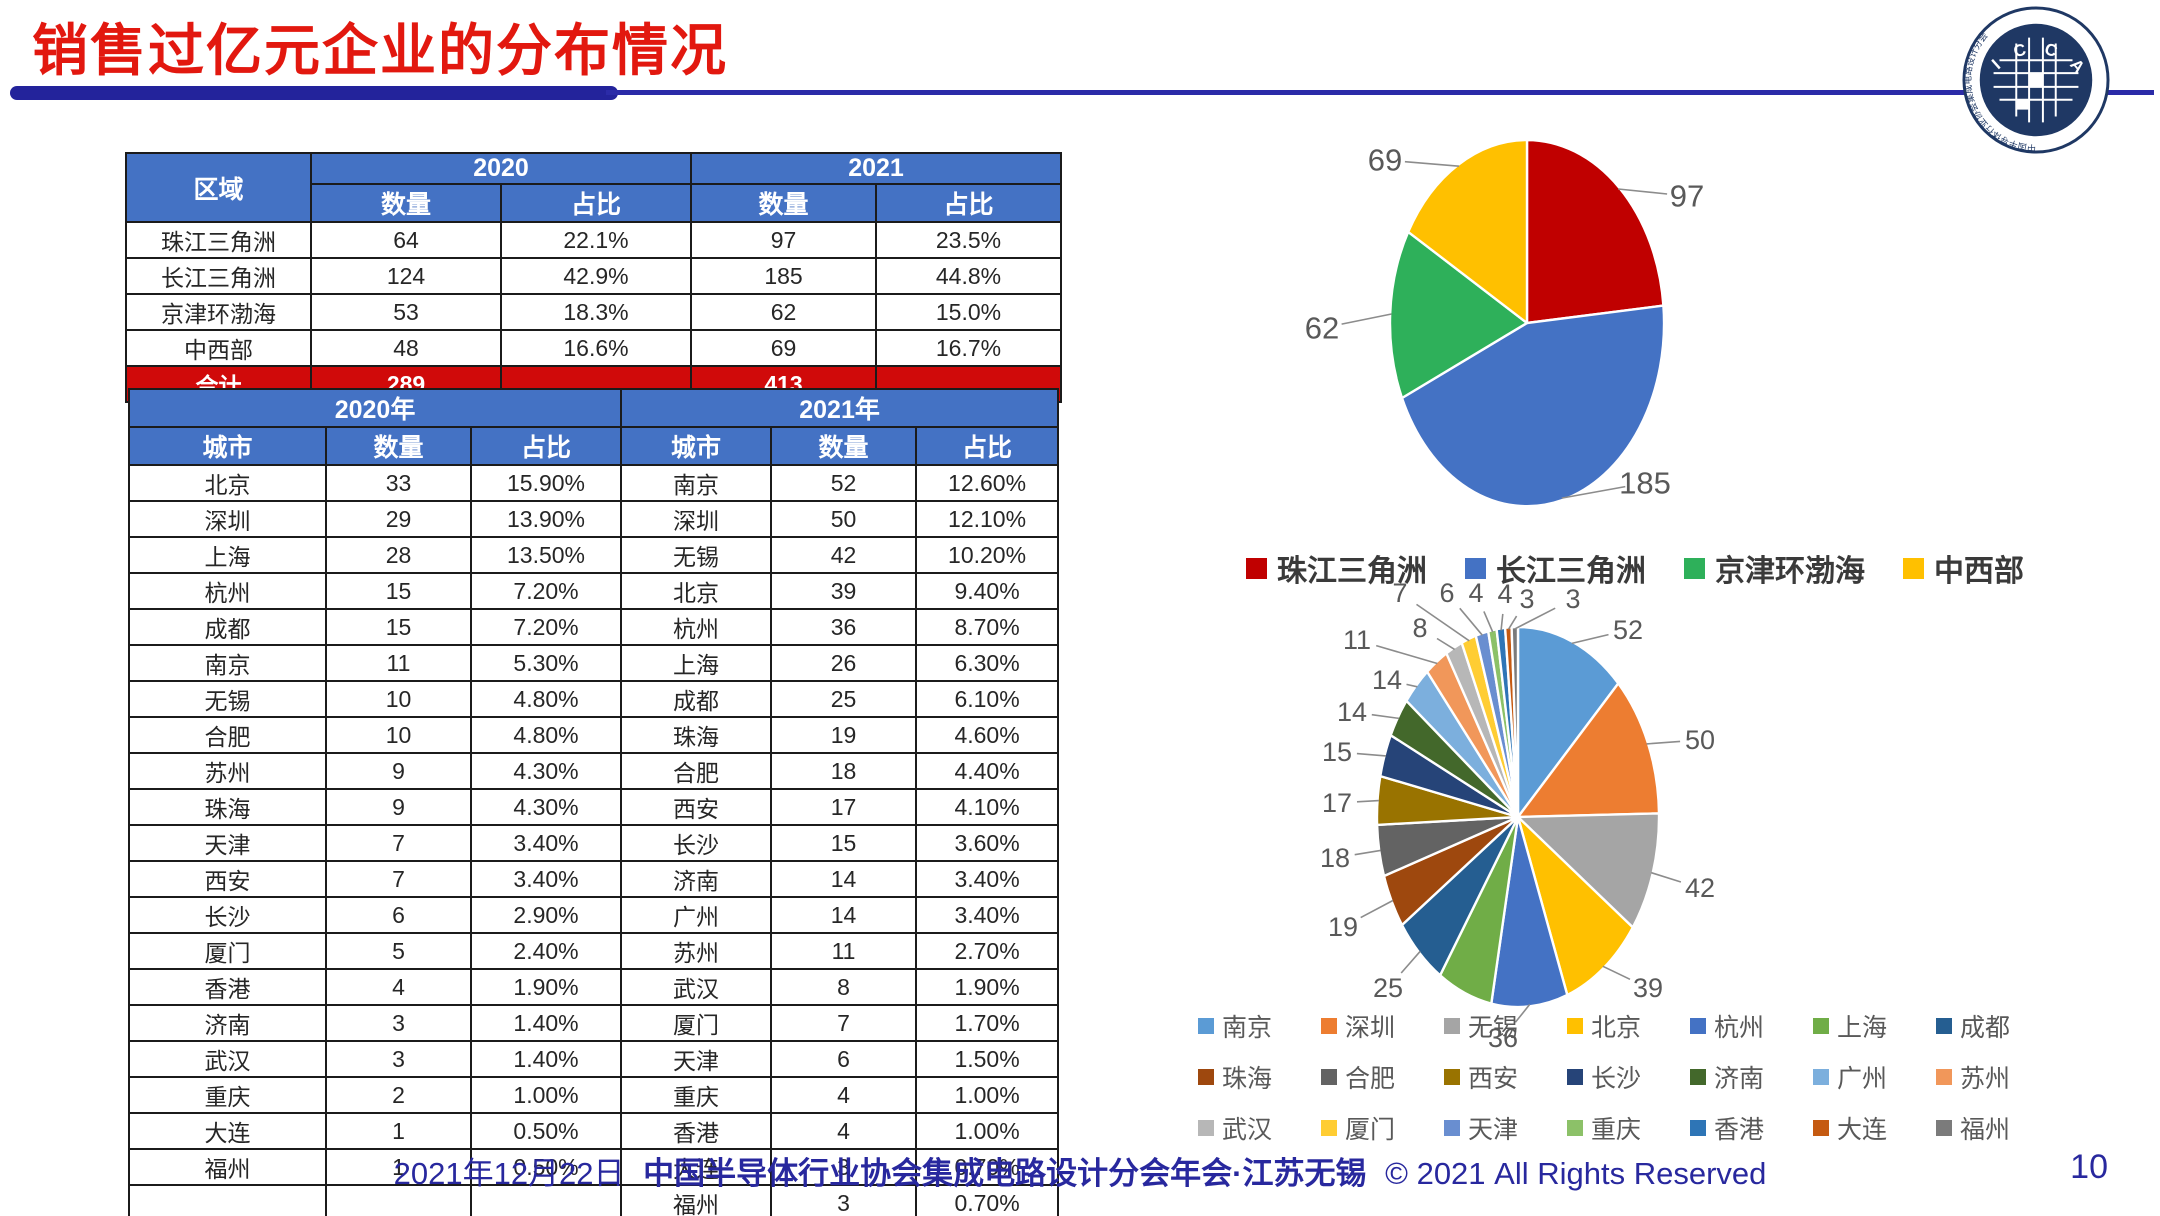 This screenshot has height=1216, width=2160. I want to click on table-cell: 4.30%, so click(546, 807).